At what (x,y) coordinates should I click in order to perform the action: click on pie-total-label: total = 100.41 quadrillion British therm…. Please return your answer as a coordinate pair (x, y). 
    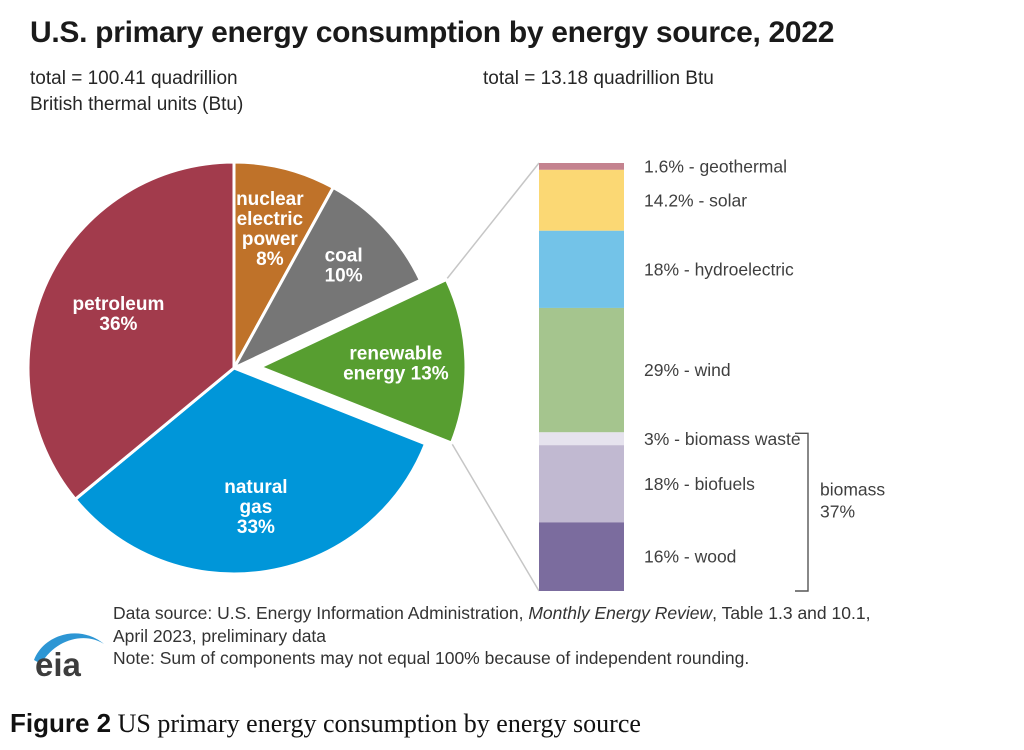
    Looking at the image, I should click on (136, 92).